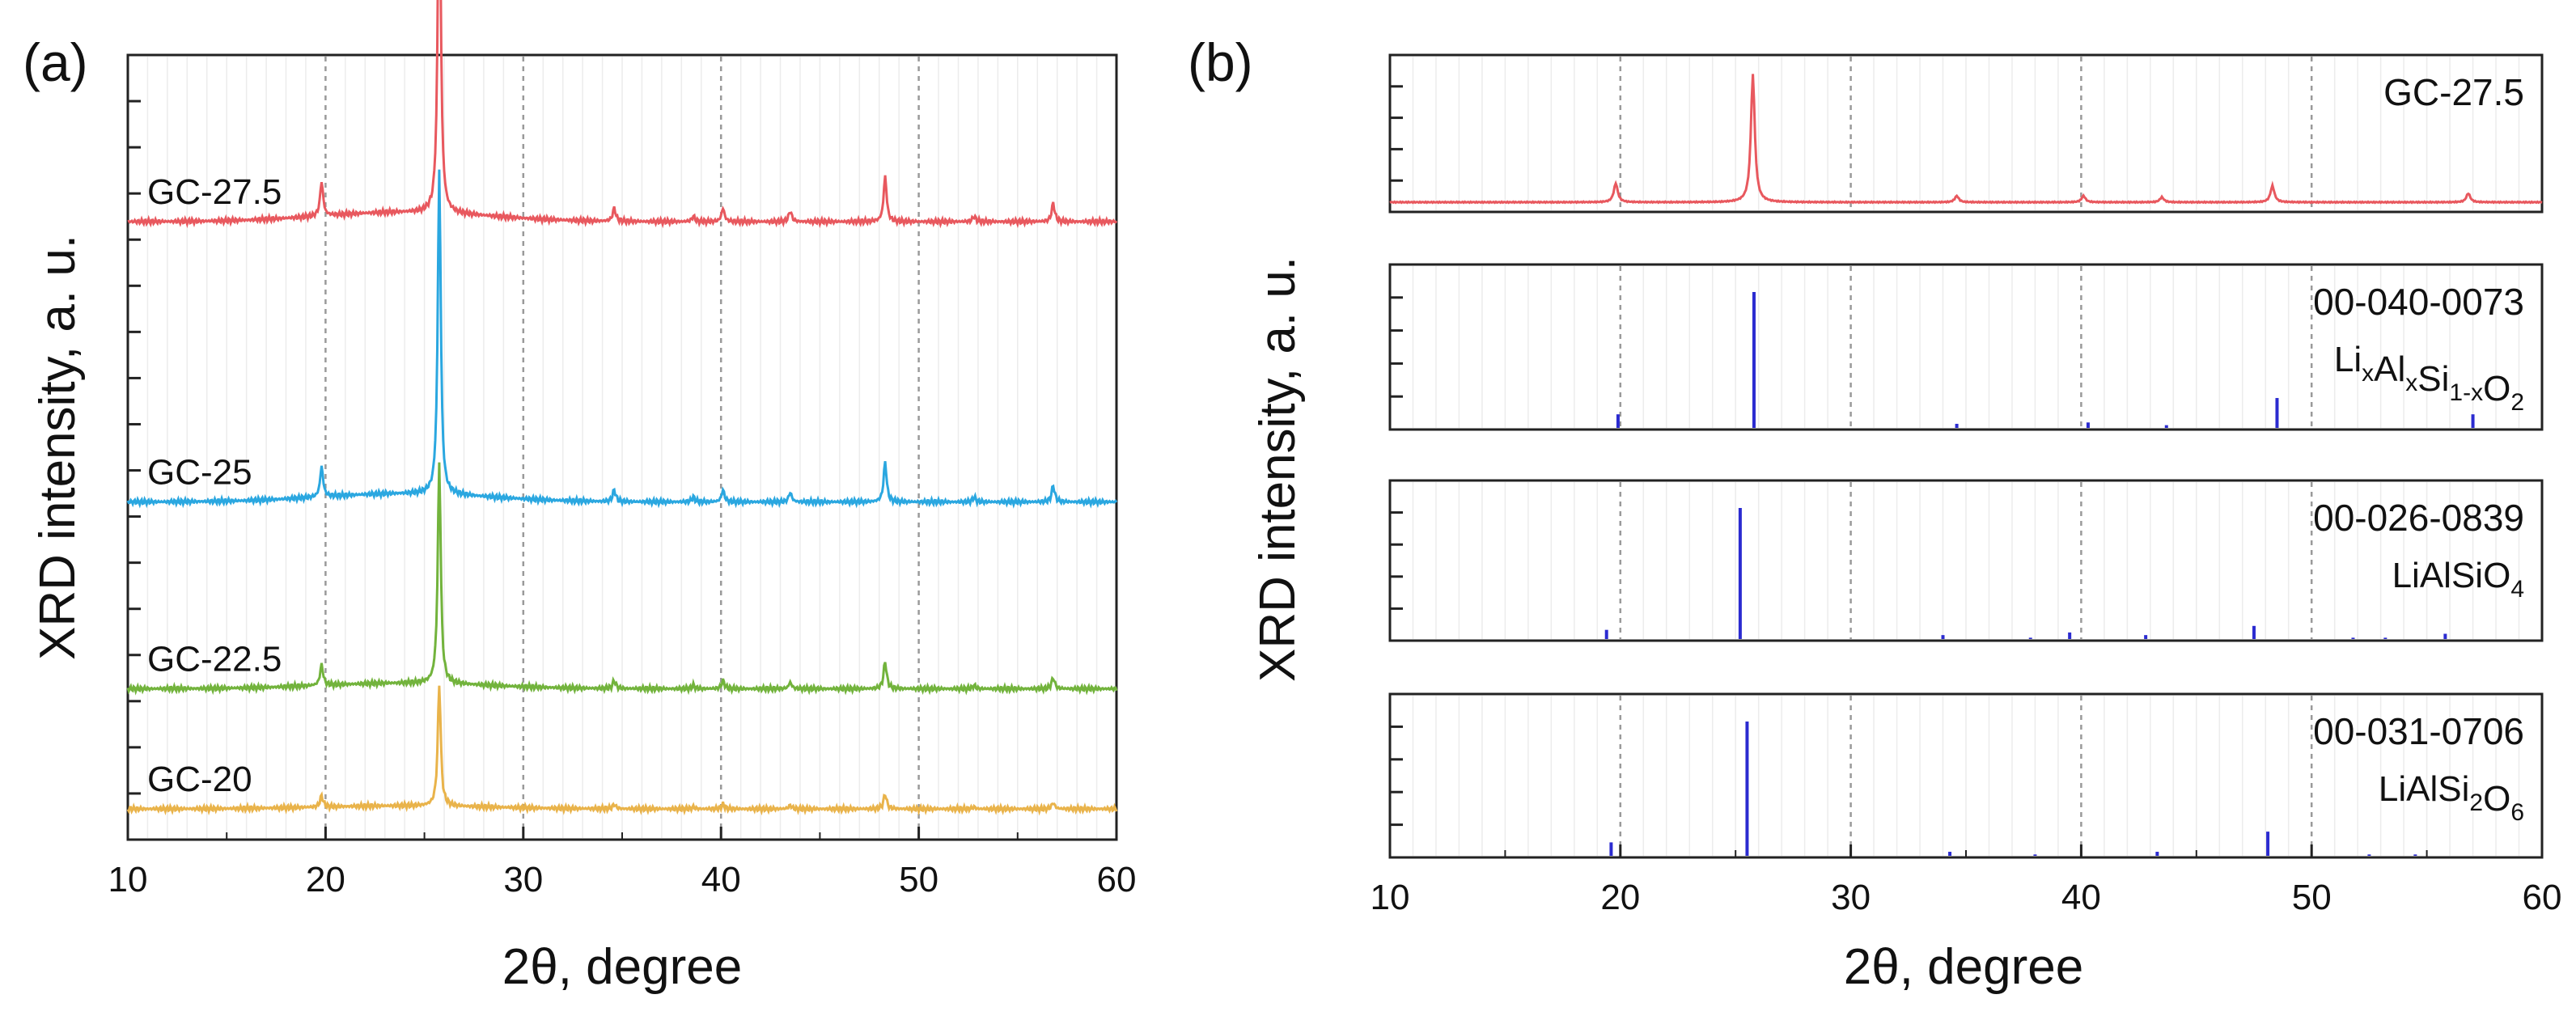  What do you see at coordinates (2312, 898) in the screenshot?
I see `panel-b-x-tick-label: 50` at bounding box center [2312, 898].